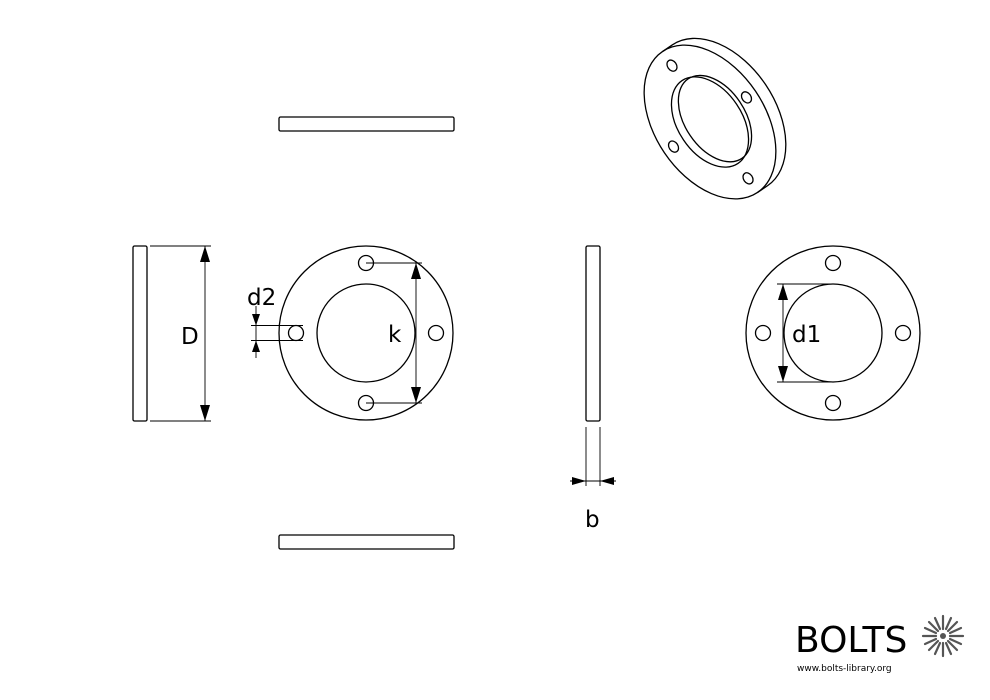  I want to click on isometric-view, so click(715, 118).